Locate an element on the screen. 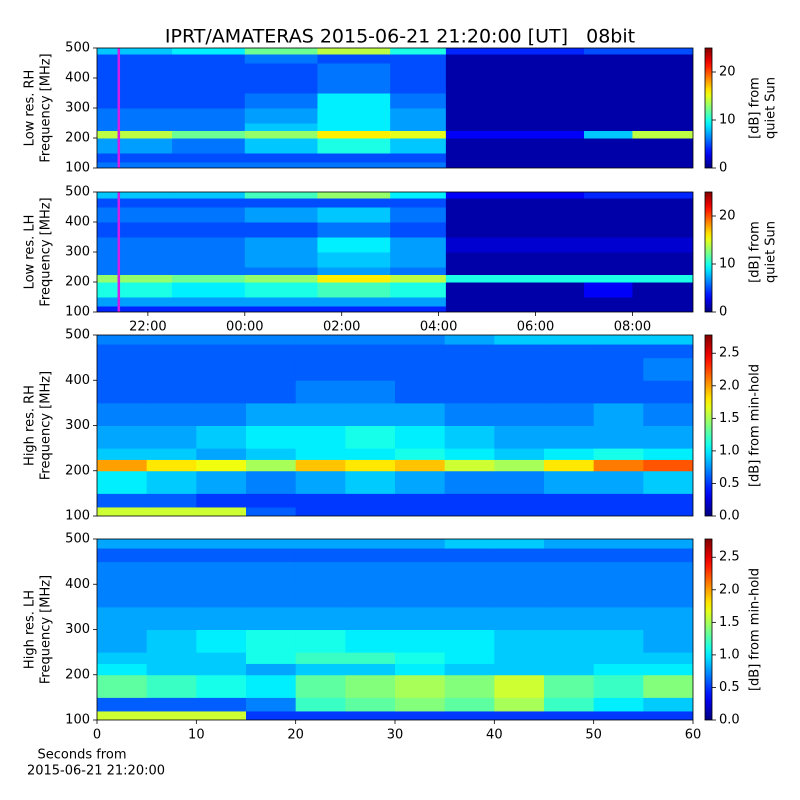 The height and width of the screenshot is (800, 800). x-tick-label: 30 is located at coordinates (395, 735).